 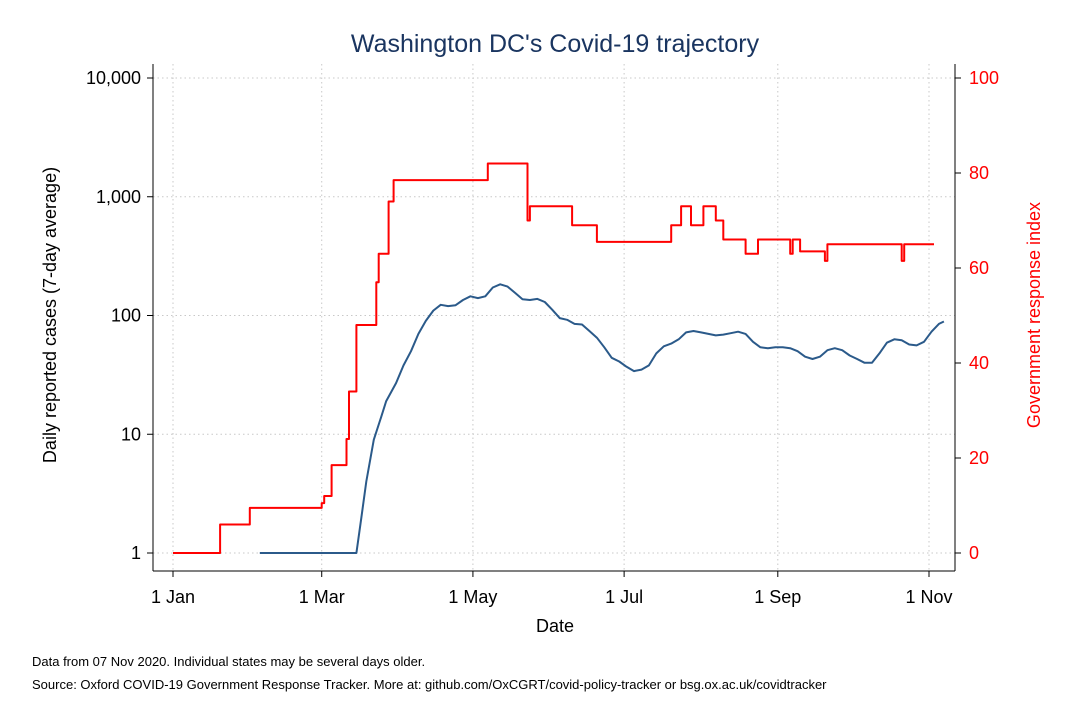 I want to click on x-tick-label: 1 Jan, so click(x=173, y=597).